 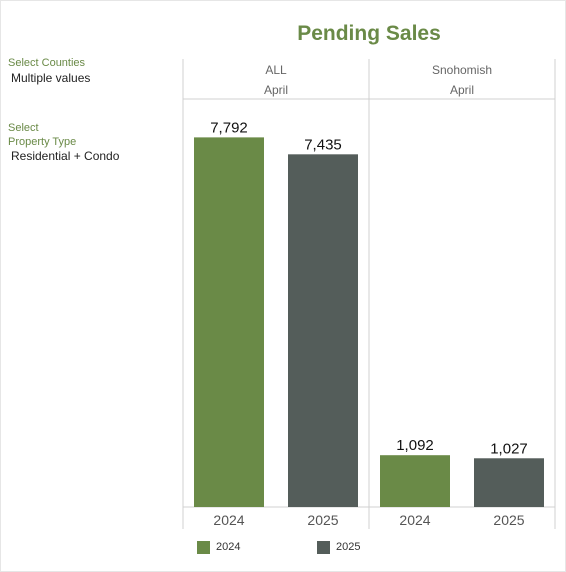 What do you see at coordinates (203, 547) in the screenshot?
I see `legend-swatch-2024` at bounding box center [203, 547].